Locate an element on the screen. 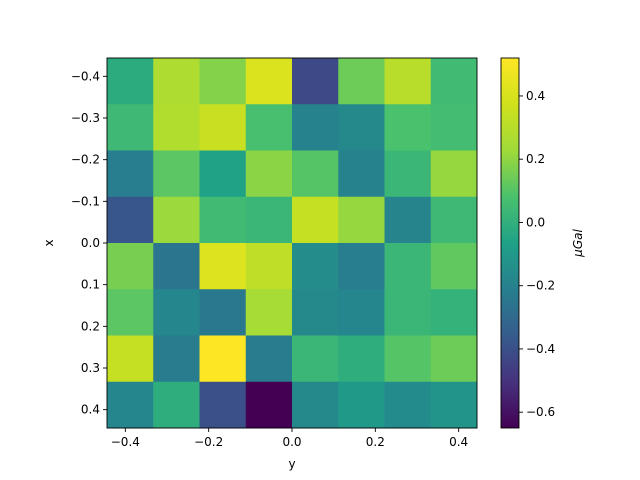 The image size is (640, 480). x-axis-ticks: −0.4 −0.2 0.0 0.2 0.4 is located at coordinates (289, 438).